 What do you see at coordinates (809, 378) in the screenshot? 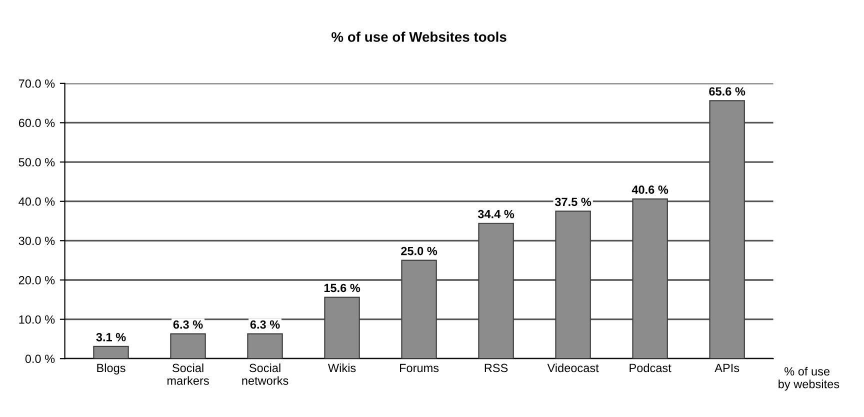
I see `x-axis-title: % of use by websites` at bounding box center [809, 378].